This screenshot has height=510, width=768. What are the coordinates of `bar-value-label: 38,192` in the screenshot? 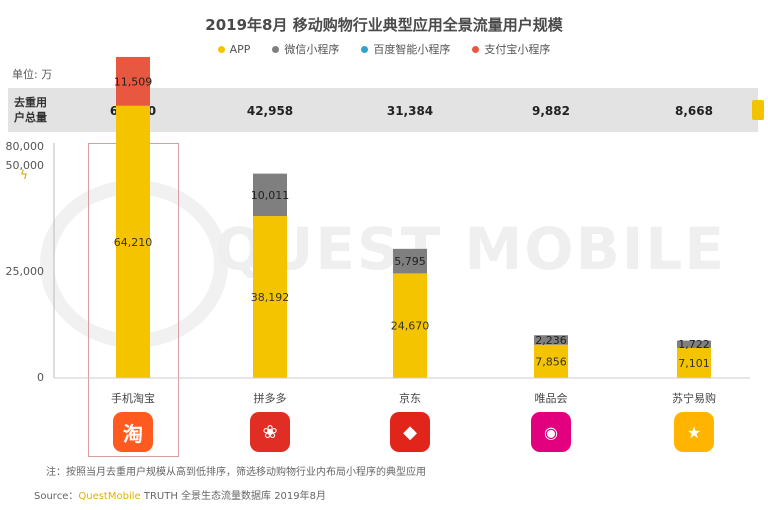 It's located at (270, 297).